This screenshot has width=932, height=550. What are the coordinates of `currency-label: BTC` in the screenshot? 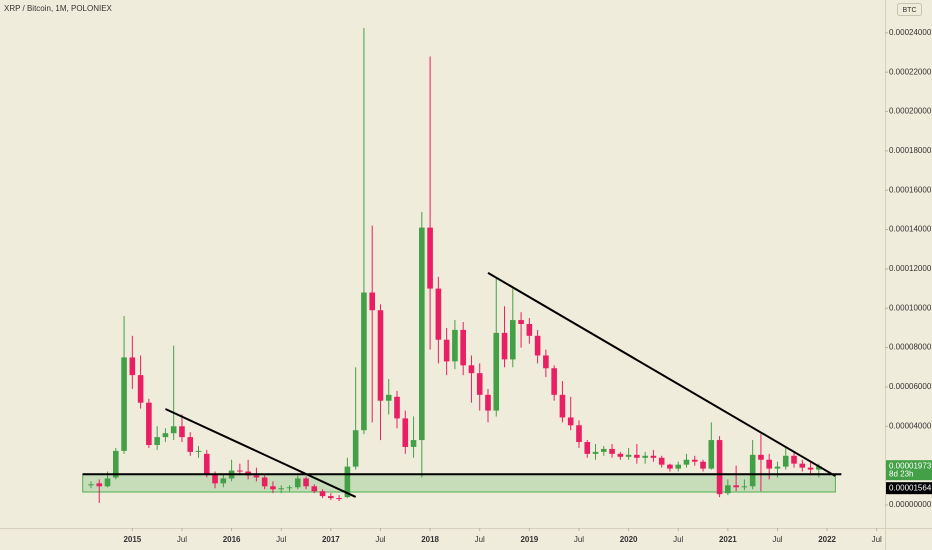 It's located at (910, 10).